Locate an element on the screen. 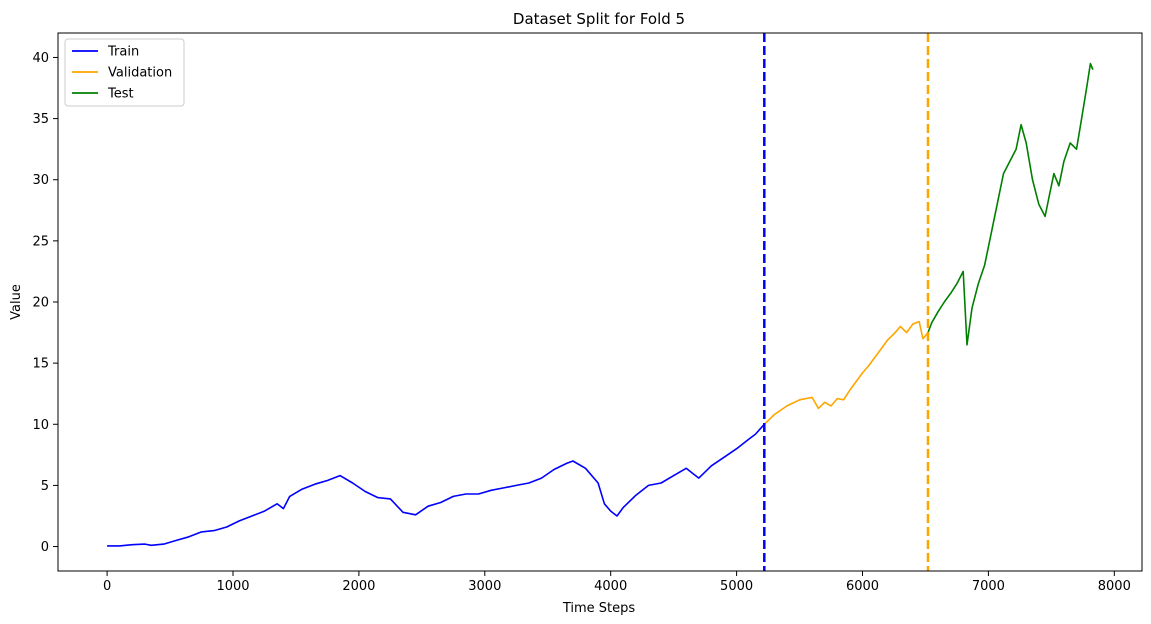 The image size is (1151, 624). y-tick-label: 15 is located at coordinates (40, 364).